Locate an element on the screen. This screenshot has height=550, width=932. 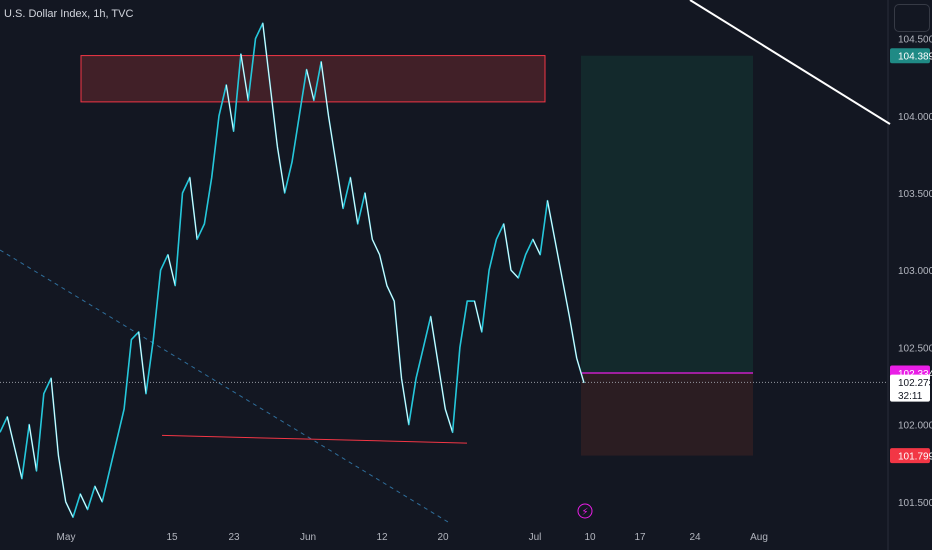
y-tick-label: 103.000 is located at coordinates (915, 271).